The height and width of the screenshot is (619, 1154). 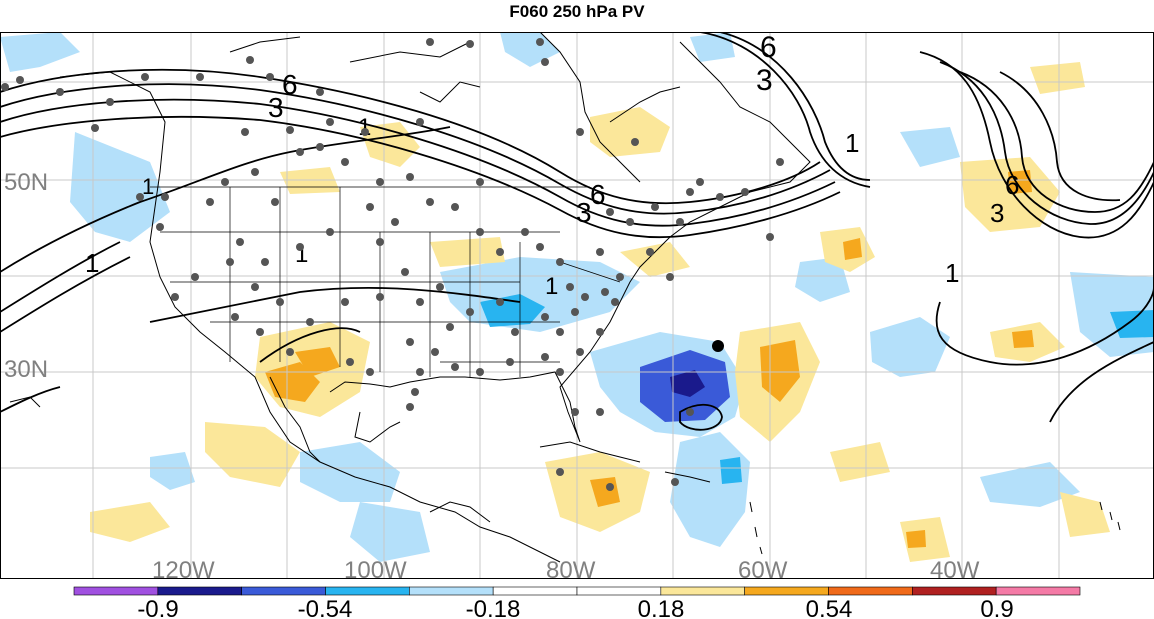 What do you see at coordinates (385, 281) in the screenshot?
I see `state-borders` at bounding box center [385, 281].